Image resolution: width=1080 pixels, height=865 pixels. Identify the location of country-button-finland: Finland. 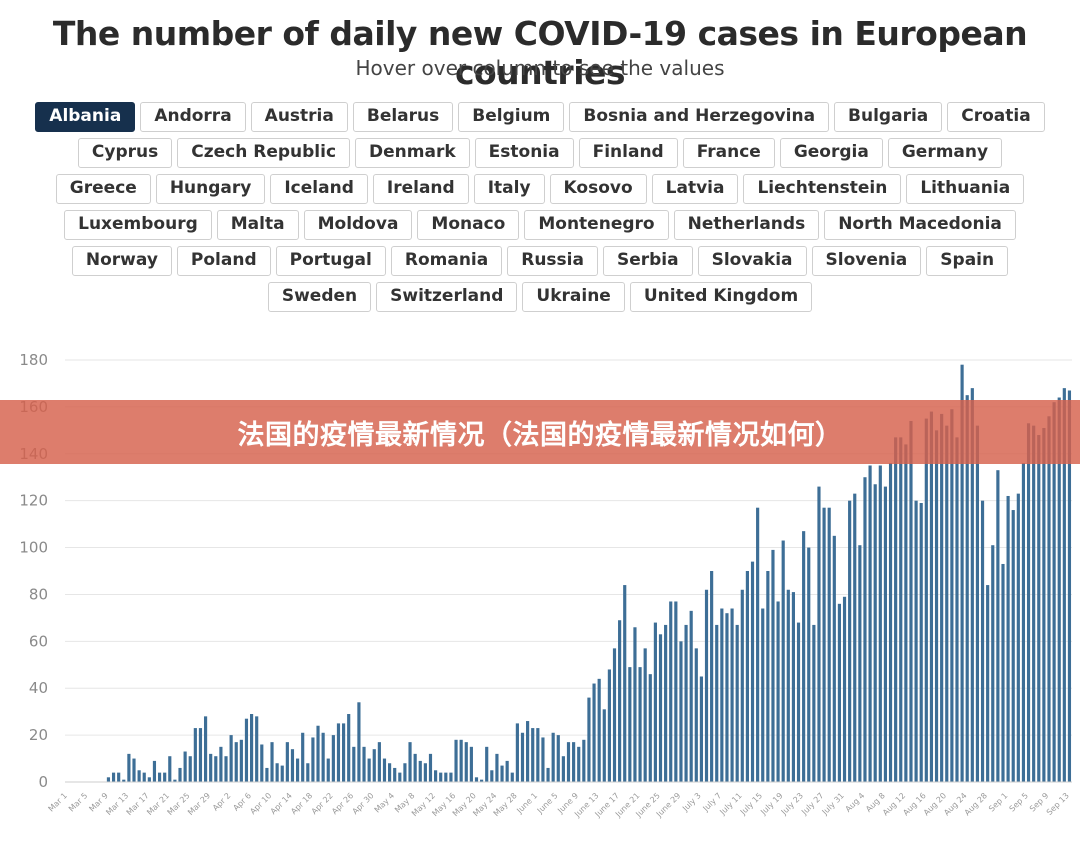
(628, 153).